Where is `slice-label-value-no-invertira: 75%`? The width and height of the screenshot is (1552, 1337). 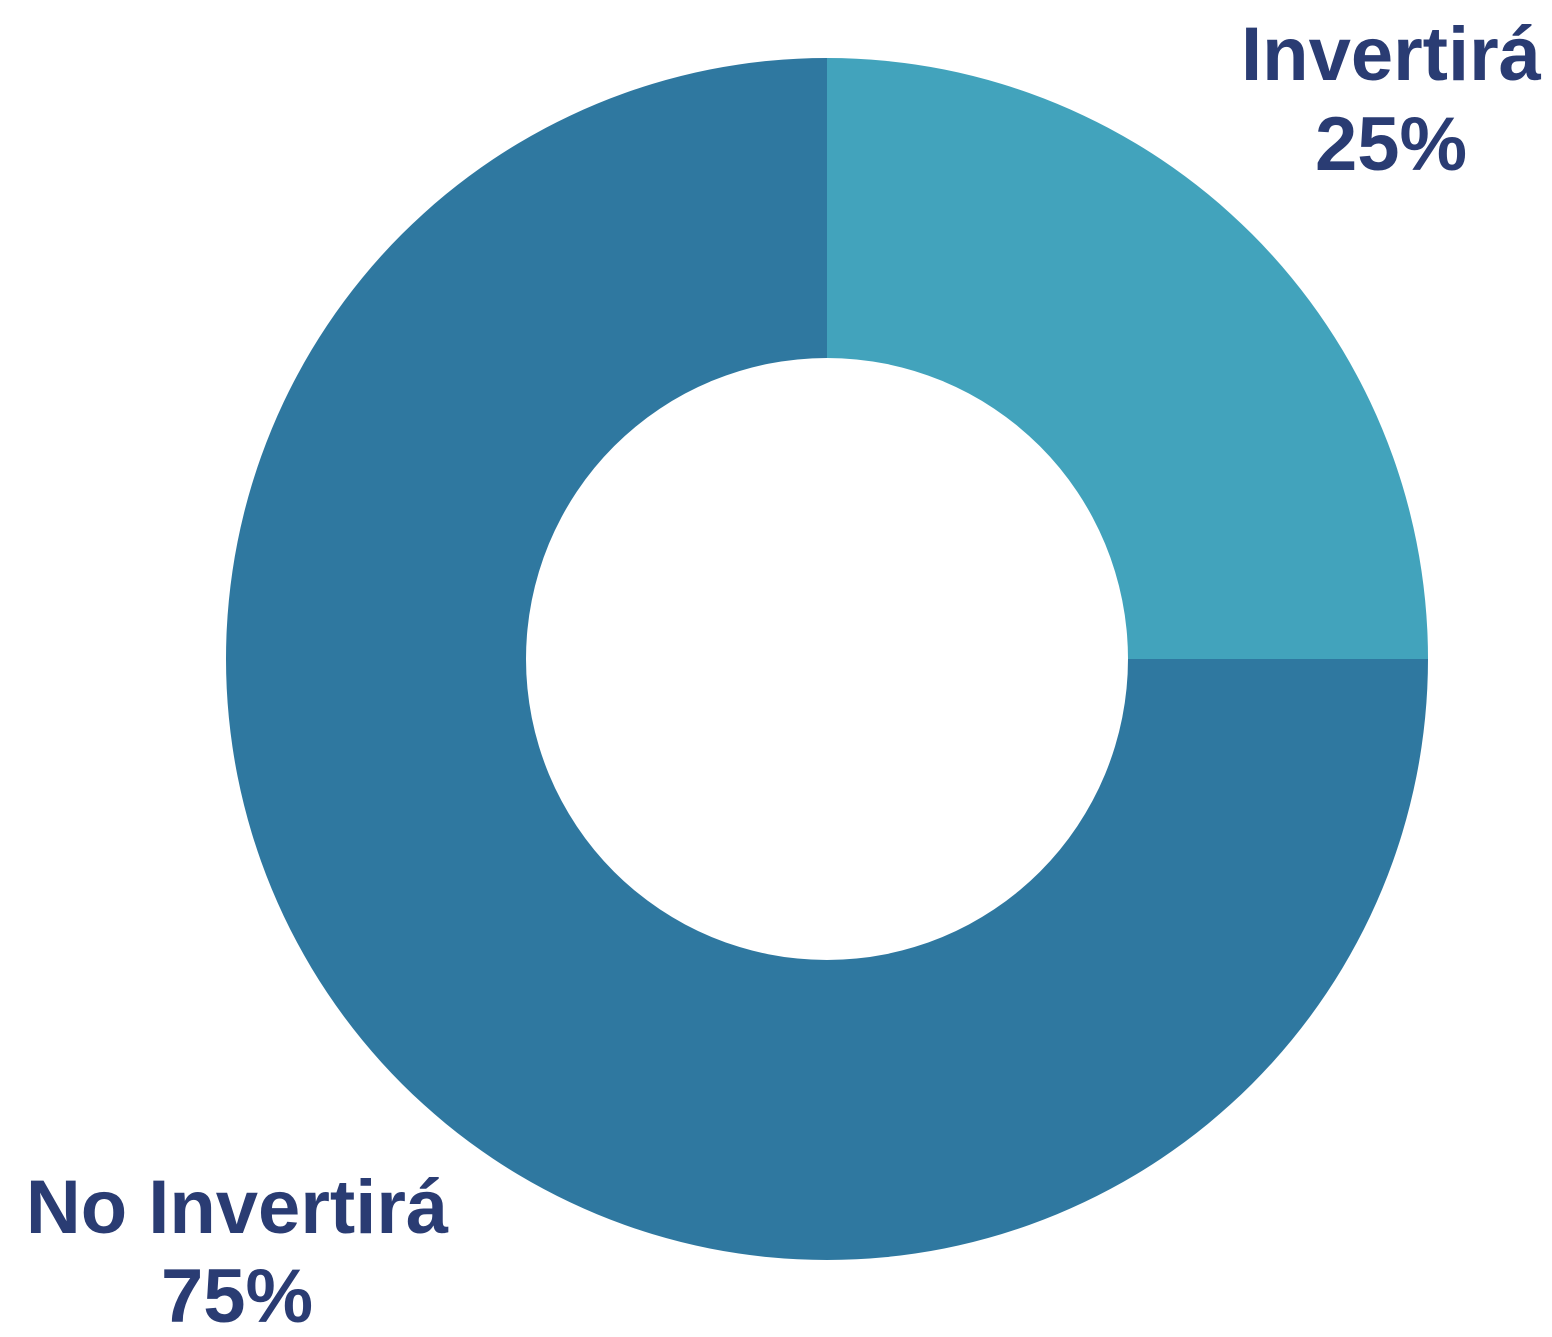
slice-label-value-no-invertira: 75% is located at coordinates (237, 1293).